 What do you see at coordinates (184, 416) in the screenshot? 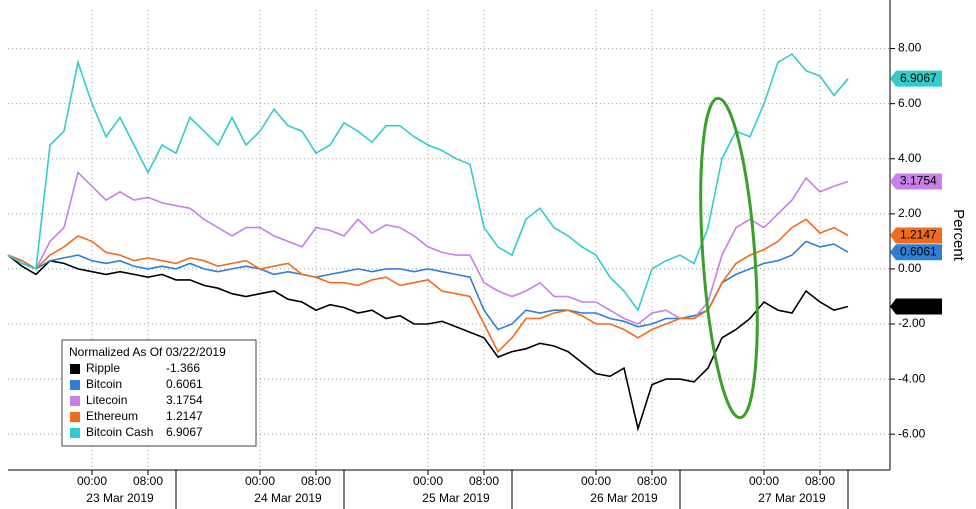
I see `legend-value: 1.2147` at bounding box center [184, 416].